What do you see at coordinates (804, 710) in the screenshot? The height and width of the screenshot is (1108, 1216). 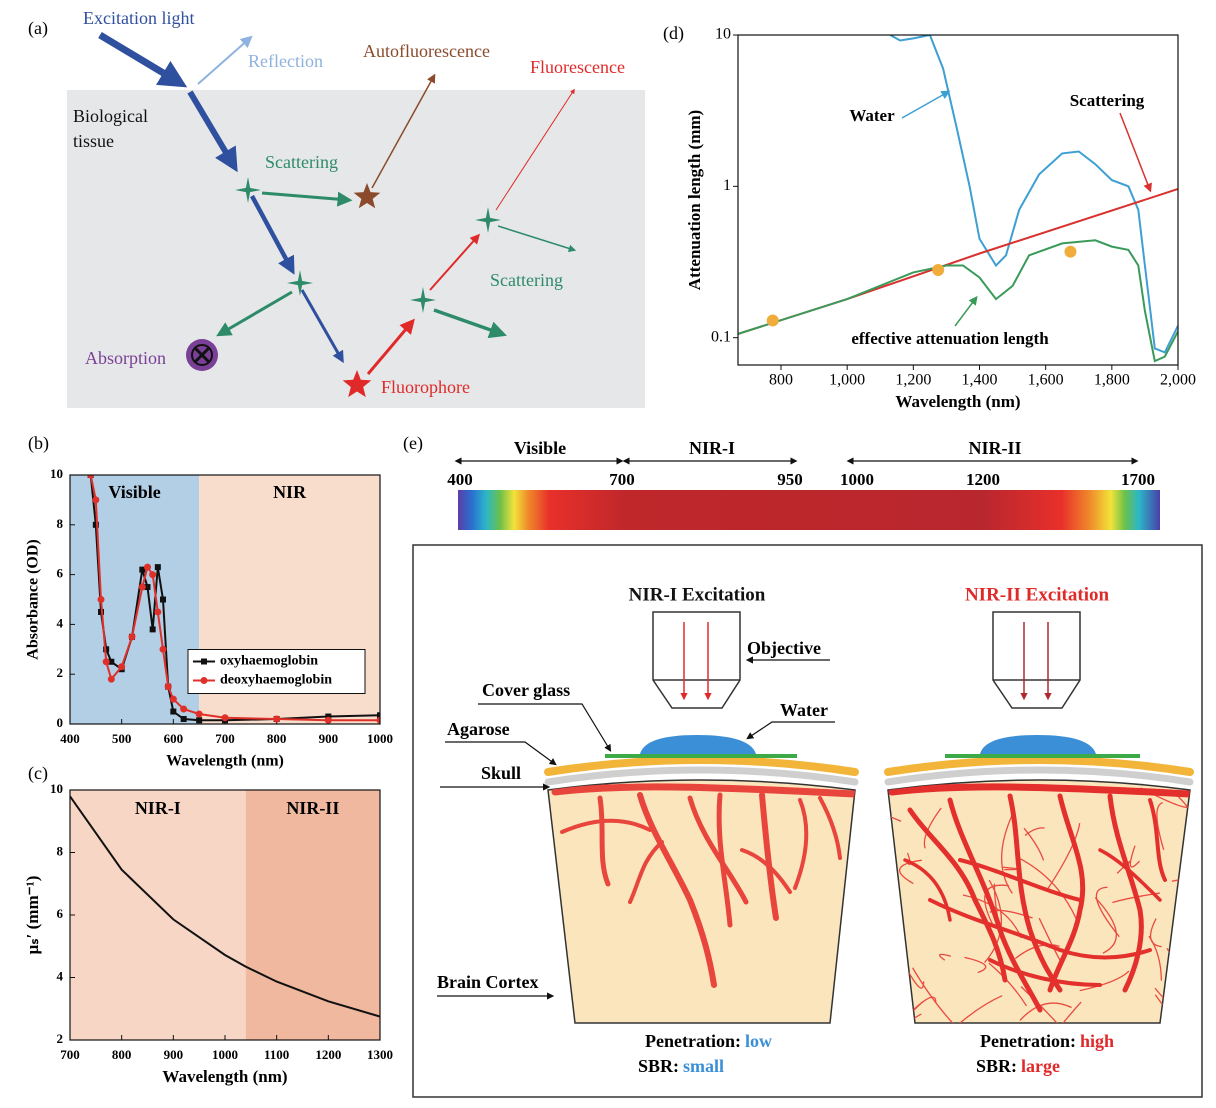 I see `label: Water` at bounding box center [804, 710].